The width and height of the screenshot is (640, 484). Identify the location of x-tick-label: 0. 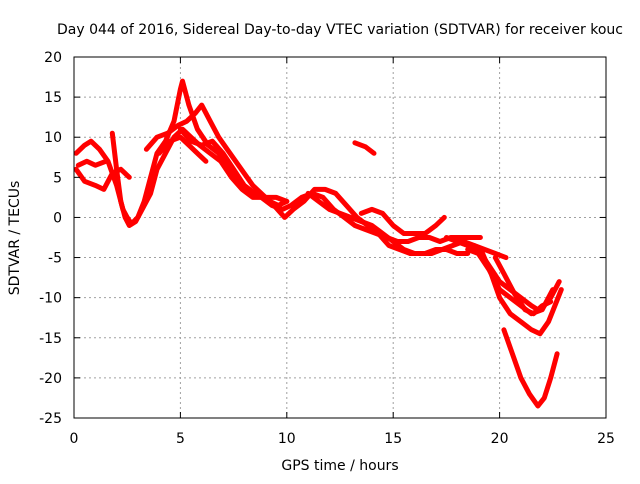
(74, 439).